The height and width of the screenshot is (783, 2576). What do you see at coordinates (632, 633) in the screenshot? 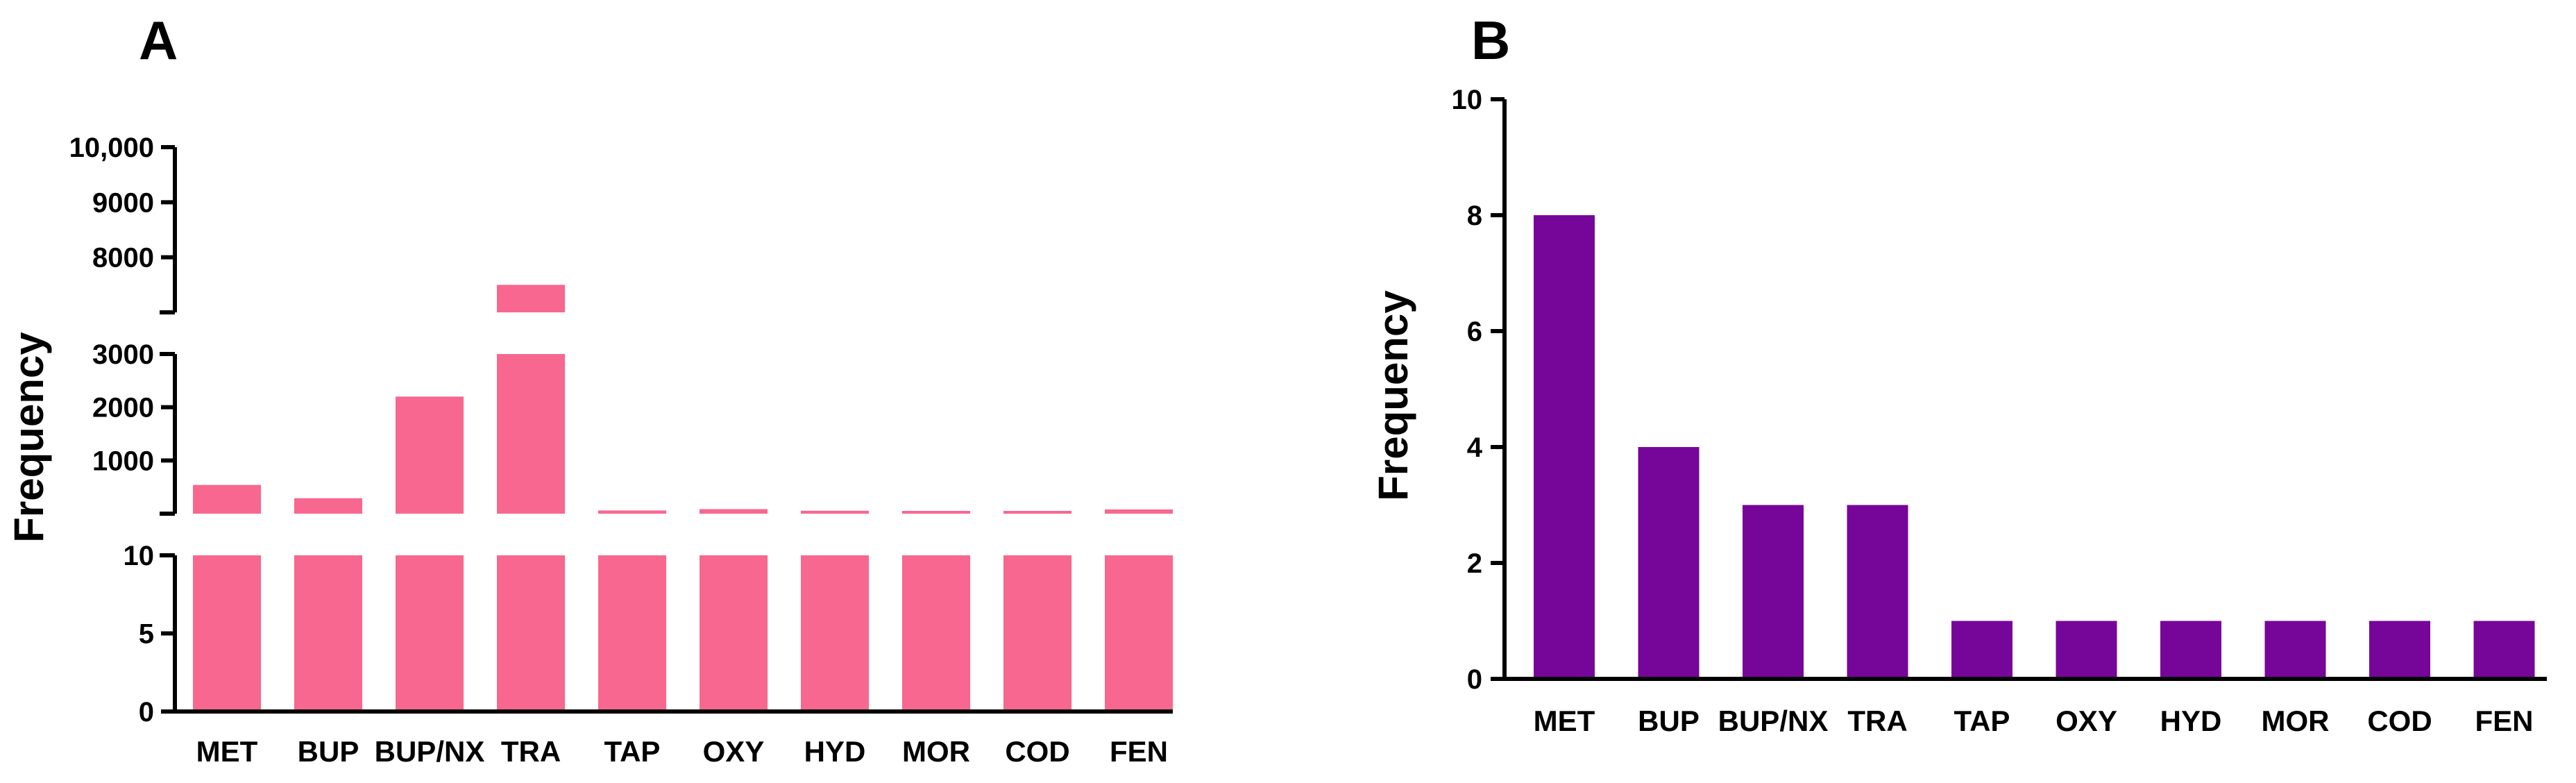
I see `bar-tap-segment-low` at bounding box center [632, 633].